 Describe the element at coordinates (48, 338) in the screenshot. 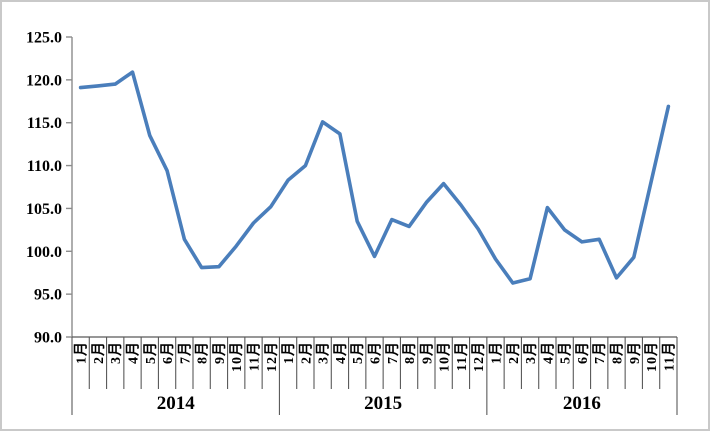

I see `y-tick-label: 90.0` at that location.